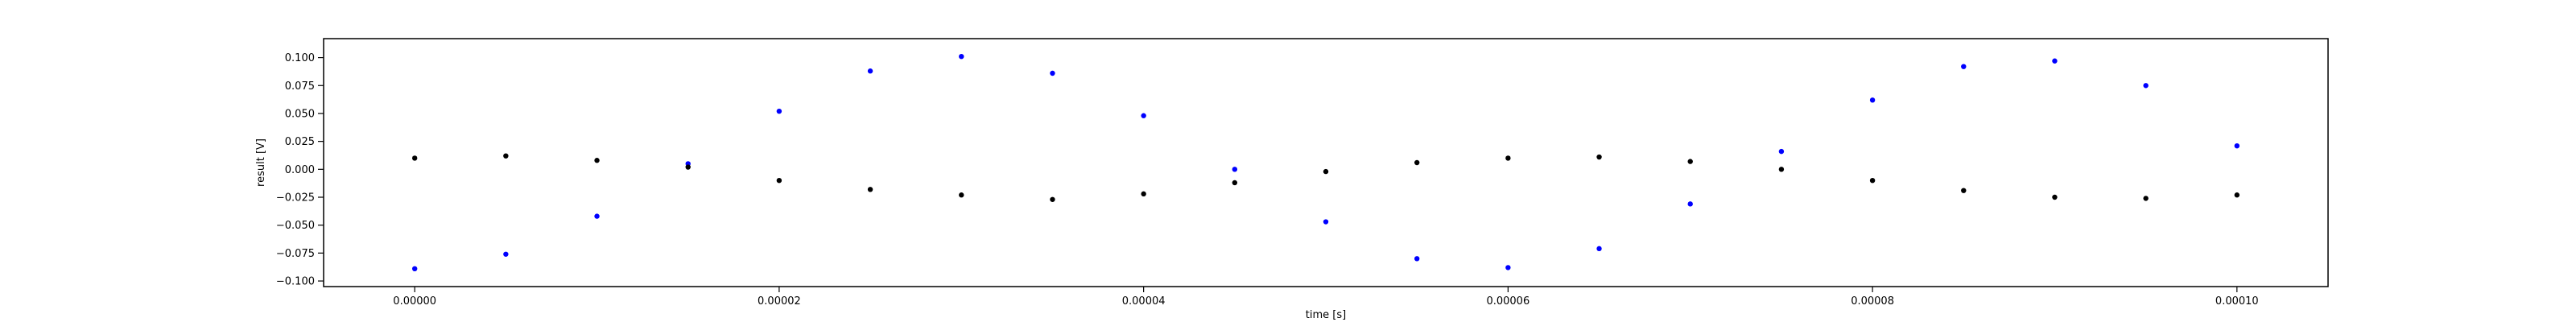 The width and height of the screenshot is (2576, 322). I want to click on x-tick-label-5: 0.00010, so click(2237, 301).